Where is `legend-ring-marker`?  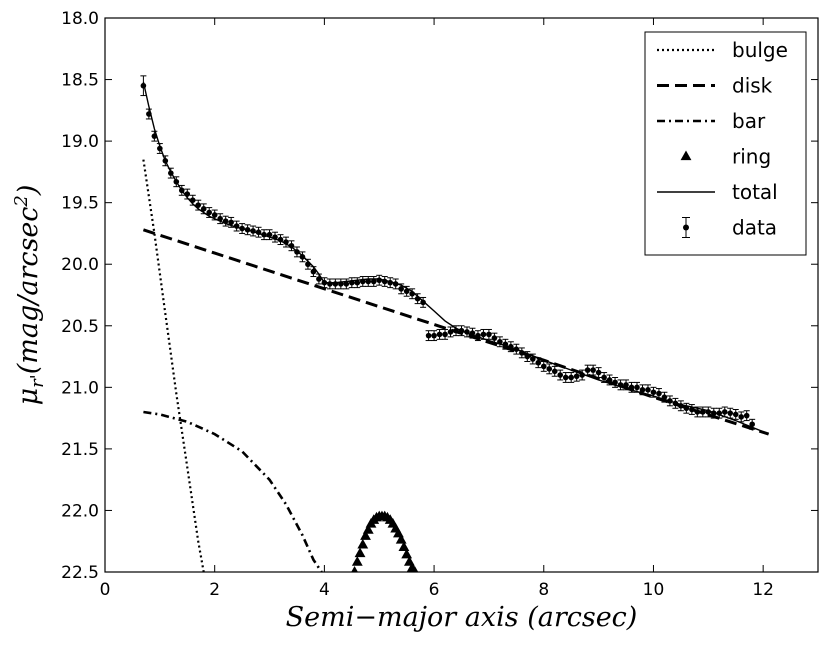 legend-ring-marker is located at coordinates (686, 155).